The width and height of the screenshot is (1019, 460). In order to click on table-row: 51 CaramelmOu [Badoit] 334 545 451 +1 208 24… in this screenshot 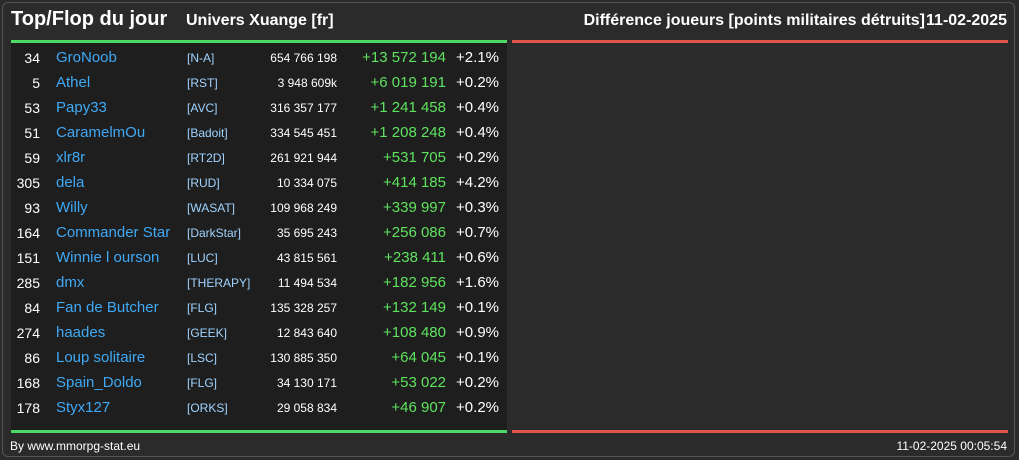, I will do `click(259, 134)`.